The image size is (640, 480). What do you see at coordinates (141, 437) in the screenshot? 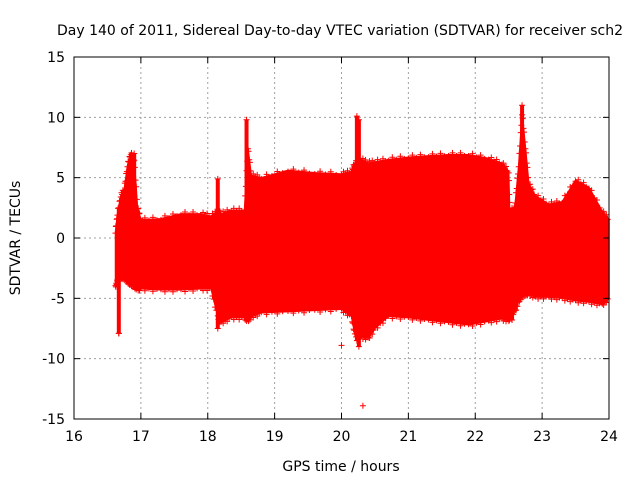
I see `x-tick-label: 17` at bounding box center [141, 437].